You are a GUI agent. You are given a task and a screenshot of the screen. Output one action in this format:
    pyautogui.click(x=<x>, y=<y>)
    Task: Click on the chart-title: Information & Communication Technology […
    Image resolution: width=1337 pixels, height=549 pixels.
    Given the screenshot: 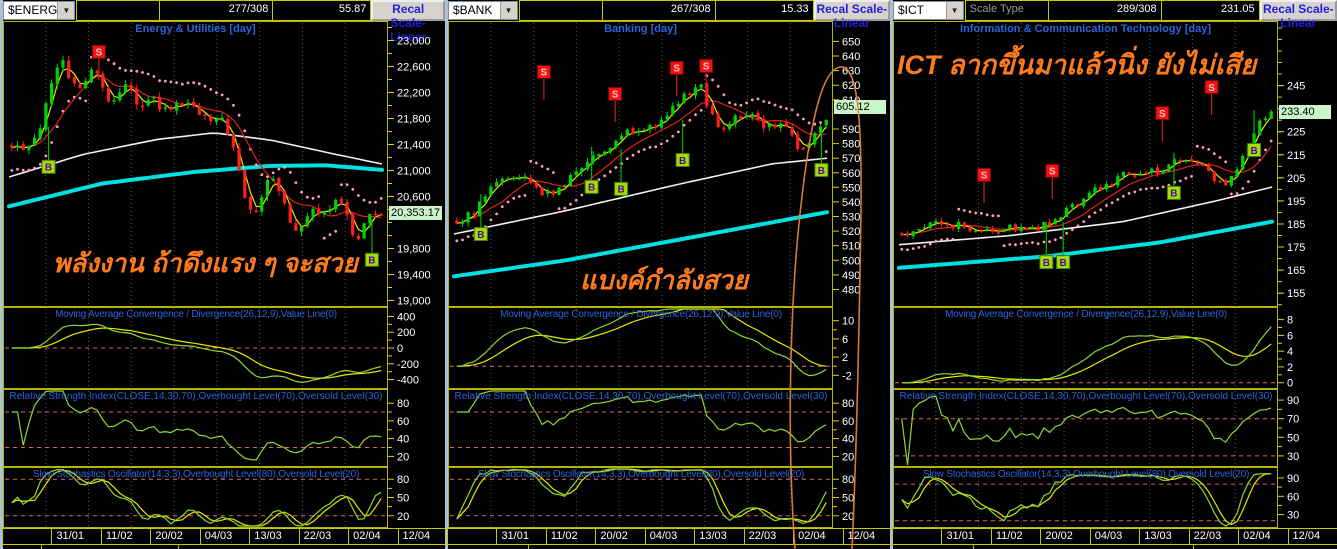 What is the action you would take?
    pyautogui.click(x=1085, y=29)
    